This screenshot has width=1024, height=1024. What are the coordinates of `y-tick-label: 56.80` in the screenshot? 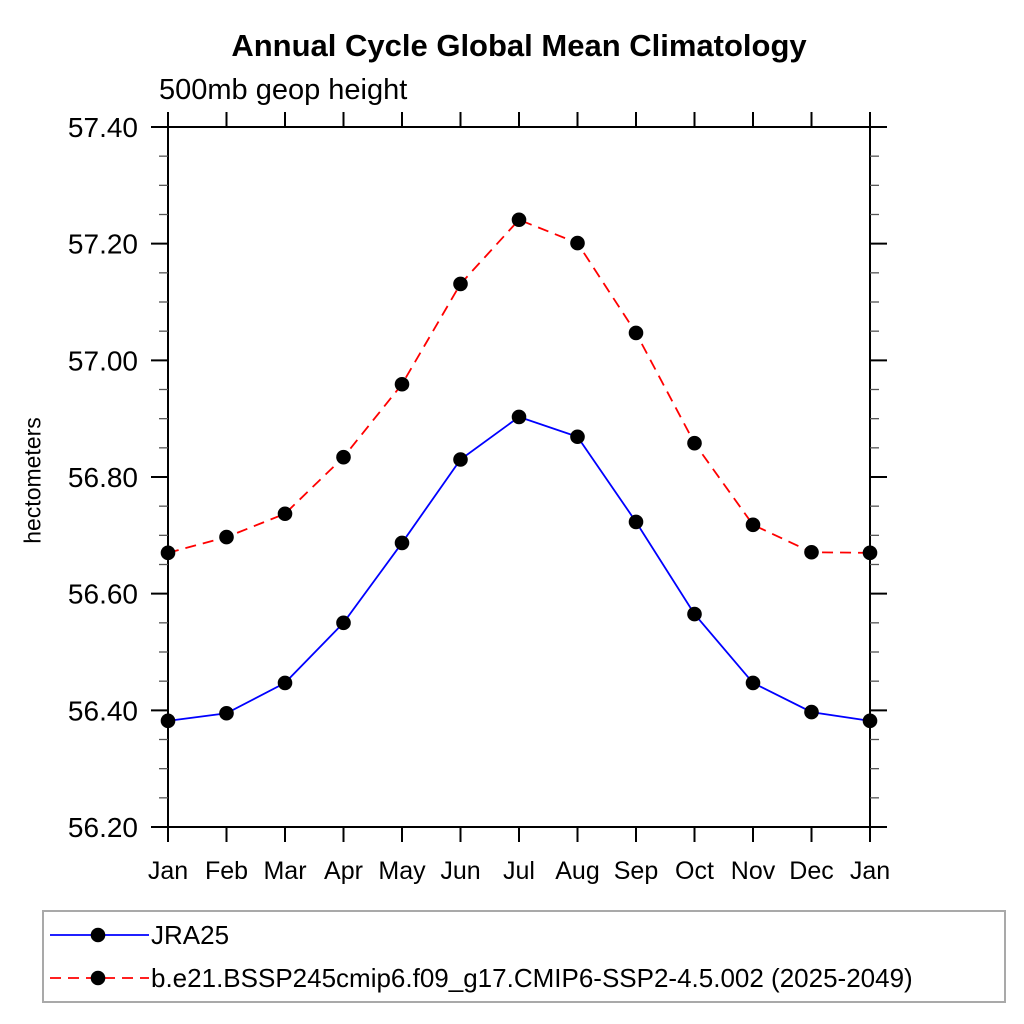 It's located at (103, 477).